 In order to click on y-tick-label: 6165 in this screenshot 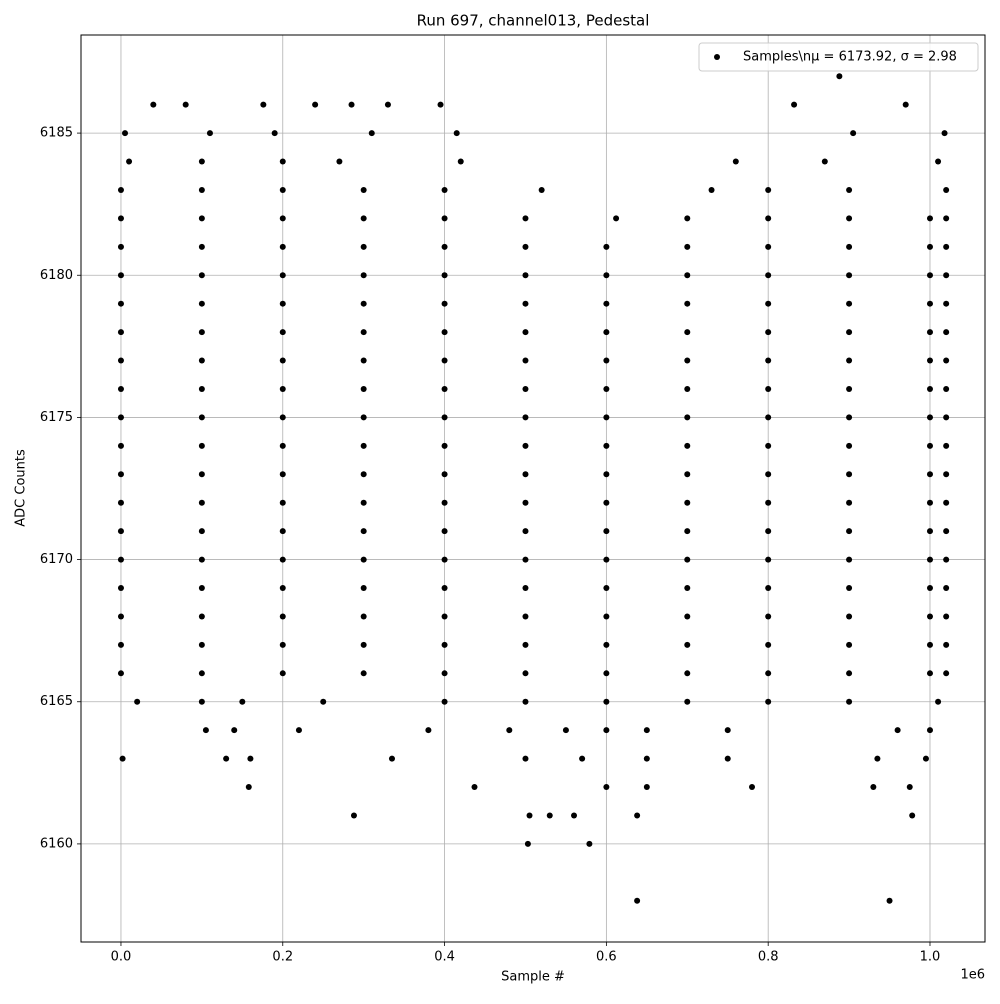, I will do `click(56, 701)`.